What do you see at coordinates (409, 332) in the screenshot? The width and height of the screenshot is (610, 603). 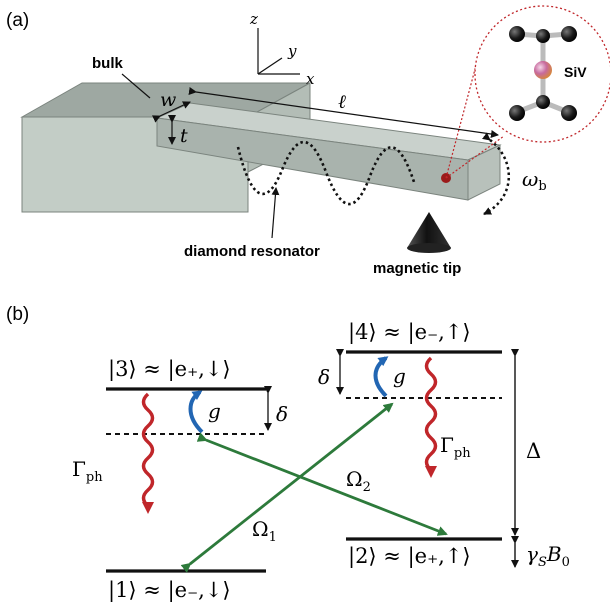 I see `level-4-label: |4⟩ ≈ |e₋,↑⟩` at bounding box center [409, 332].